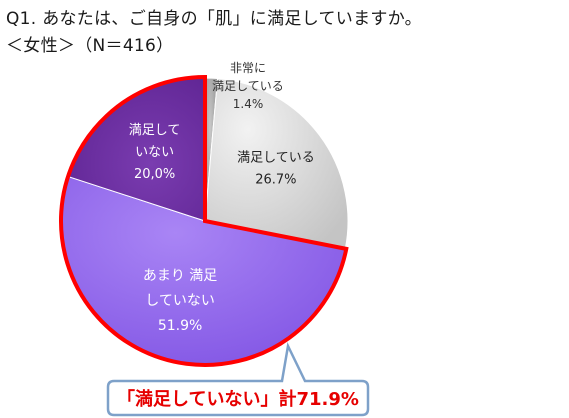  What do you see at coordinates (248, 86) in the screenshot?
I see `slice-label-0: 非常に満足している 1.4%` at bounding box center [248, 86].